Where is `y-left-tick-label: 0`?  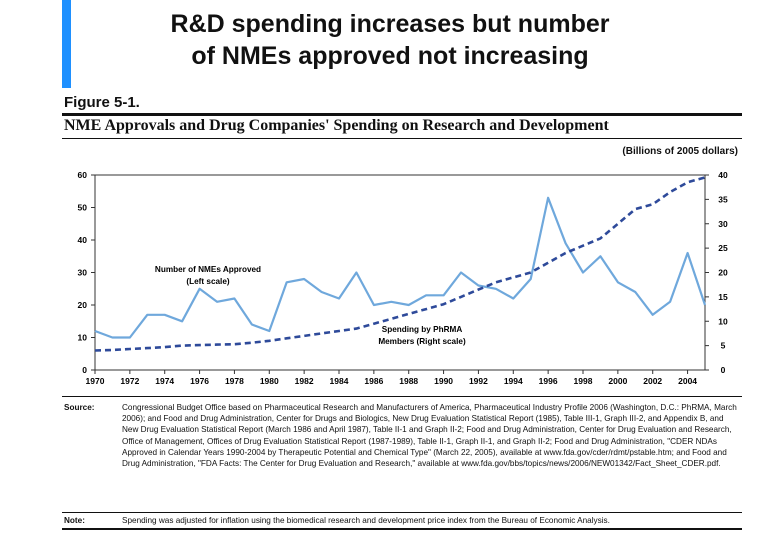 y-left-tick-label: 0 is located at coordinates (84, 370).